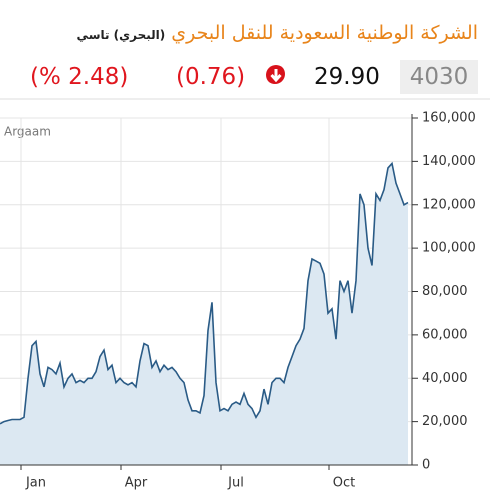 This screenshot has width=490, height=500. What do you see at coordinates (445, 334) in the screenshot?
I see `y-tick-label: 60,000` at bounding box center [445, 334].